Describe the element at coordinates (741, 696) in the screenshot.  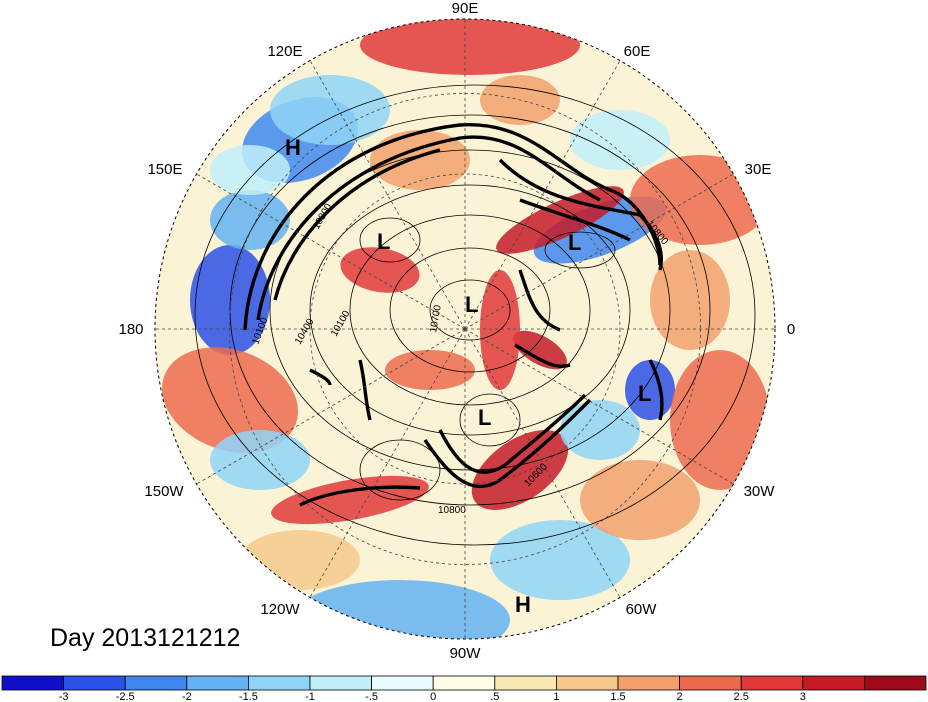
I see `colorbar-tick-label: 2.5` at that location.